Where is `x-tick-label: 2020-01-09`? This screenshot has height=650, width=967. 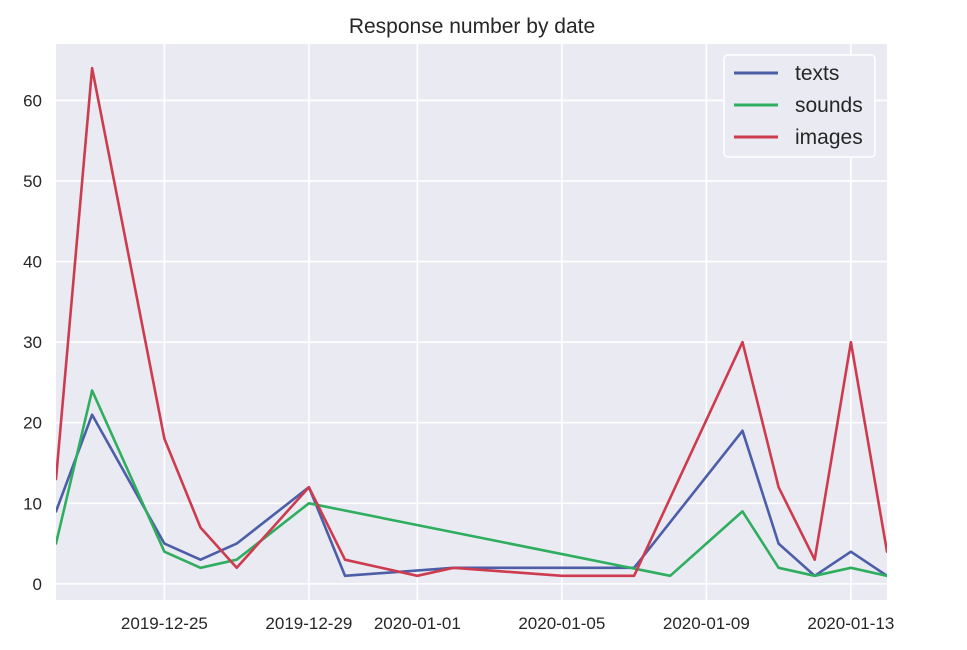
x-tick-label: 2020-01-09 is located at coordinates (706, 623).